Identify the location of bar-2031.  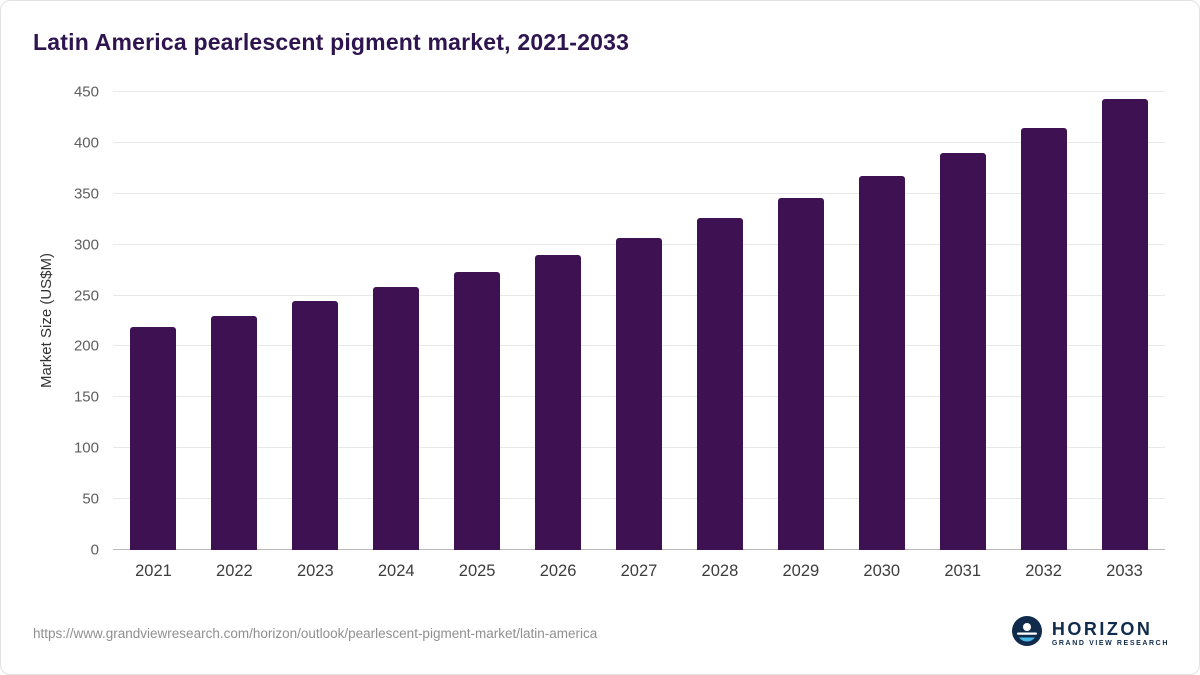
(962, 351).